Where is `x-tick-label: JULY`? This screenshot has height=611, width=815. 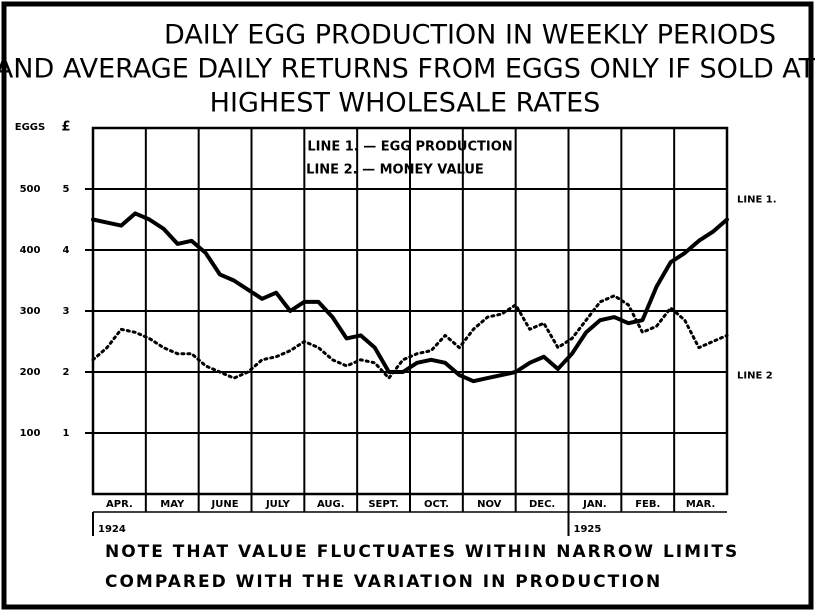 x-tick-label: JULY is located at coordinates (278, 504).